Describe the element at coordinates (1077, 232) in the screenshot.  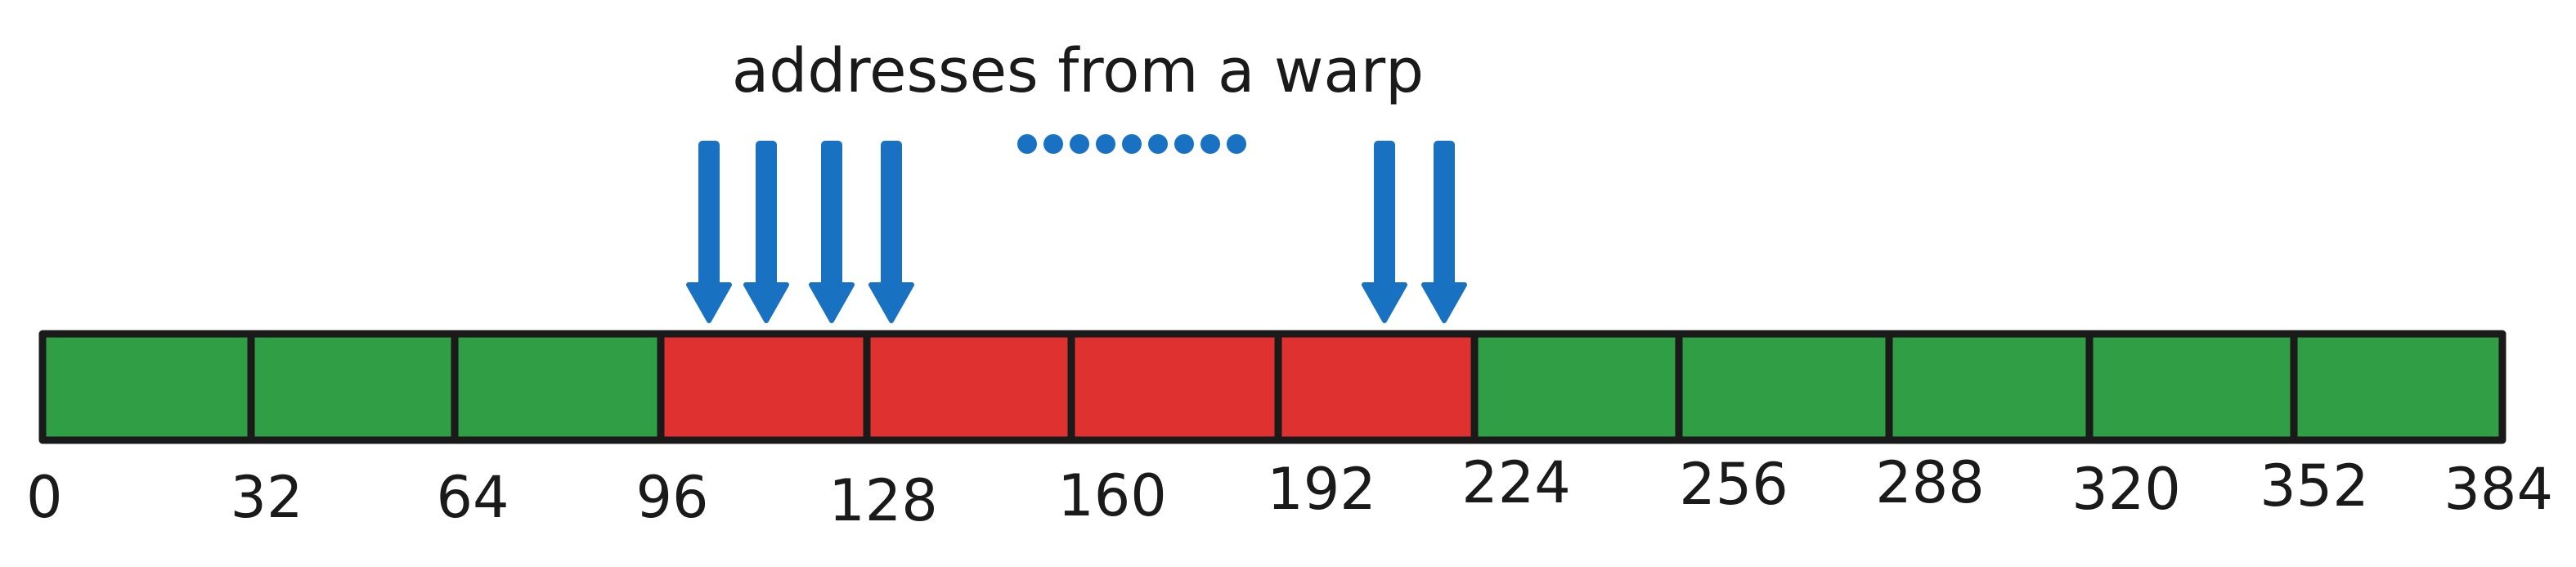
I see `warp-address-arrows` at that location.